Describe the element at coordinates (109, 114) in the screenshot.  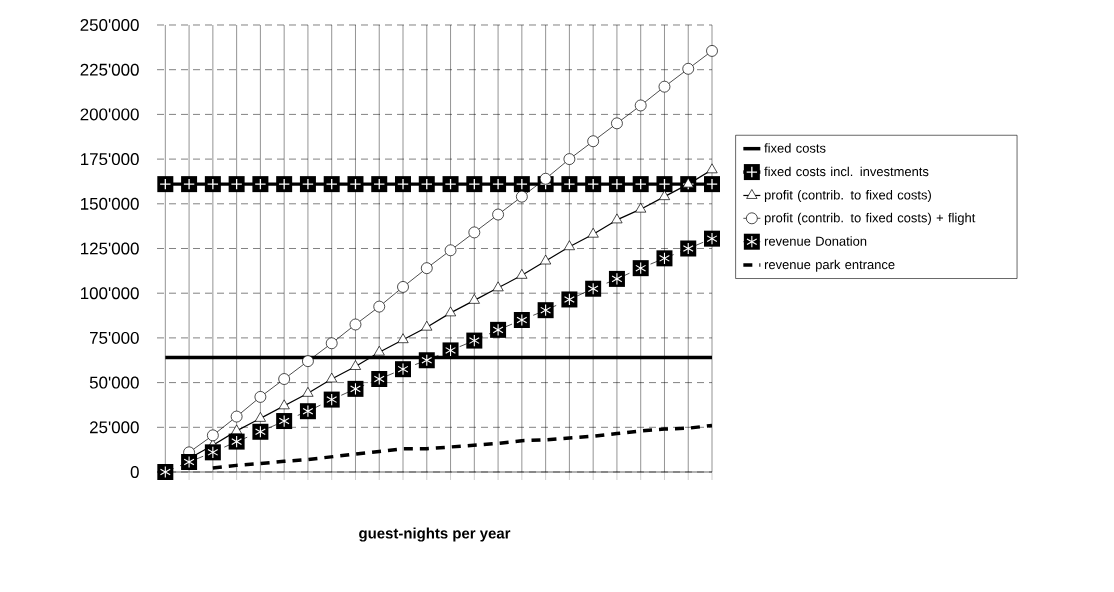
I see `y-tick-label: 200'000` at that location.